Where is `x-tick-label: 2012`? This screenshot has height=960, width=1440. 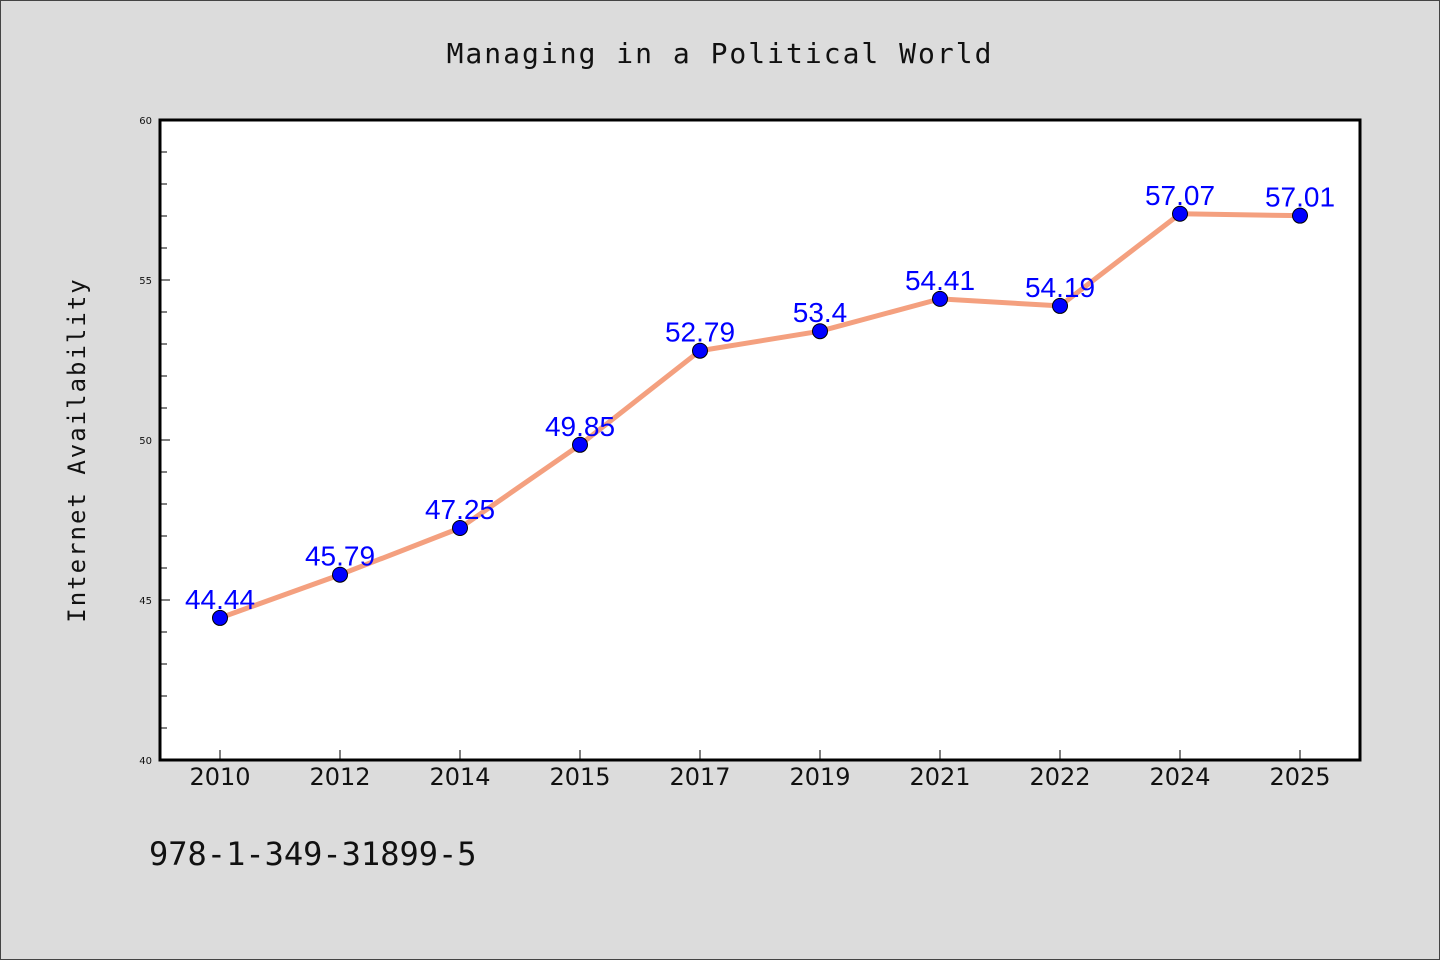
x-tick-label: 2012 is located at coordinates (339, 777).